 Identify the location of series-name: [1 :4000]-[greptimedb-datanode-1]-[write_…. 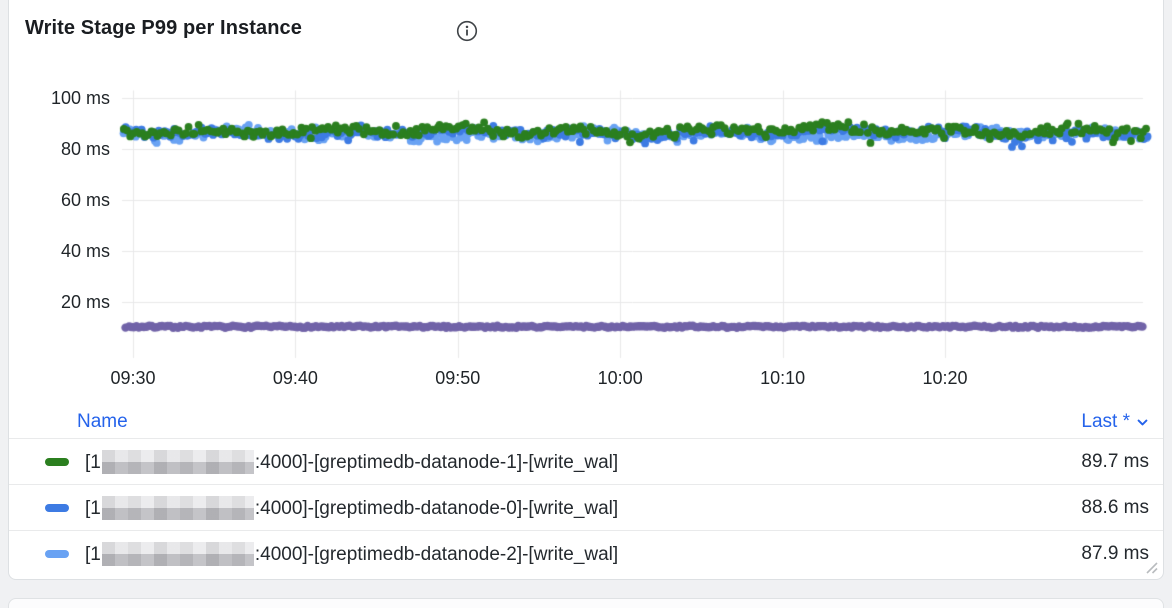
(352, 461).